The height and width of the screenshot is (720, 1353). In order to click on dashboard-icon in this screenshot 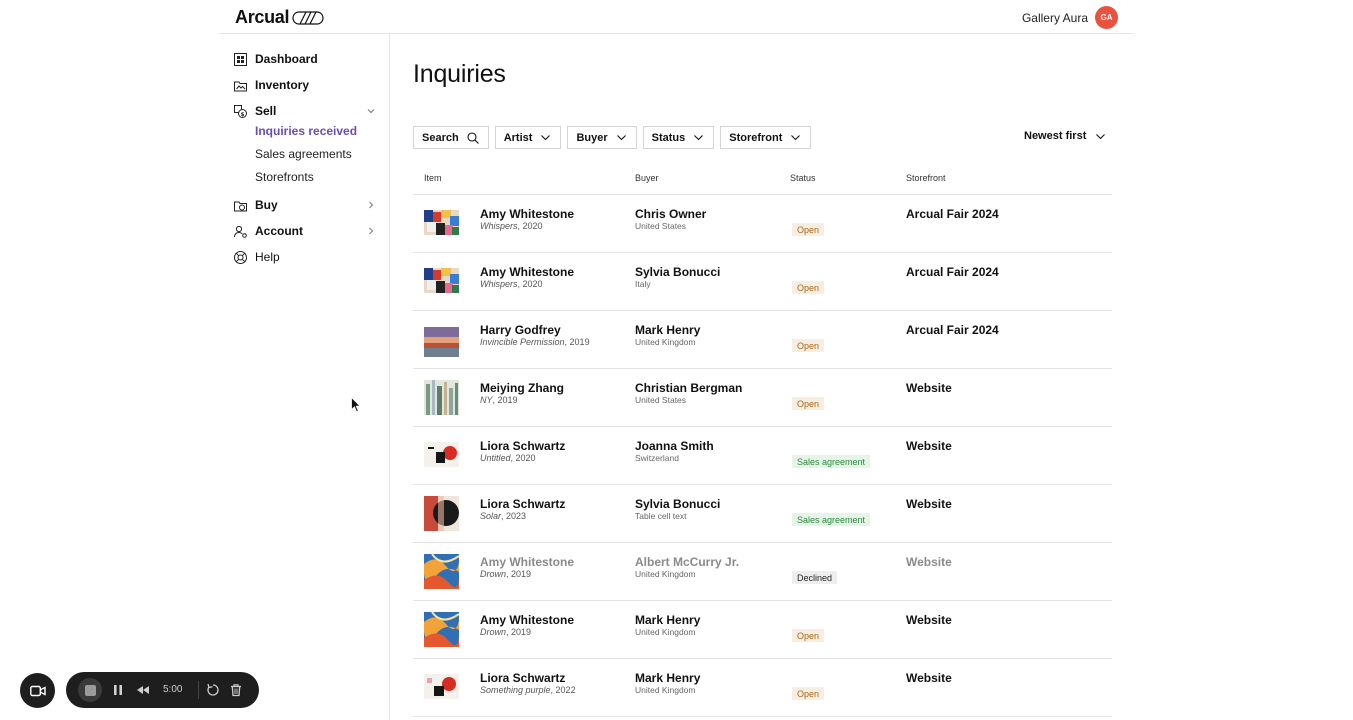, I will do `click(240, 59)`.